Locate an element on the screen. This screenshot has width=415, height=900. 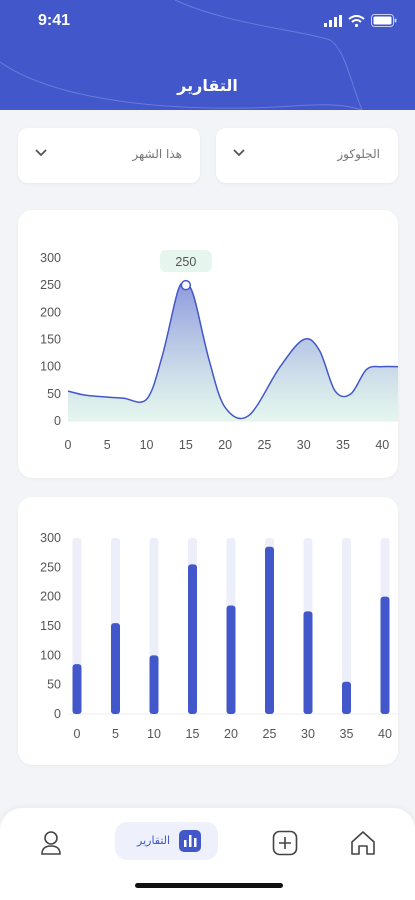
metric-select: الجلوكوز is located at coordinates (307, 155).